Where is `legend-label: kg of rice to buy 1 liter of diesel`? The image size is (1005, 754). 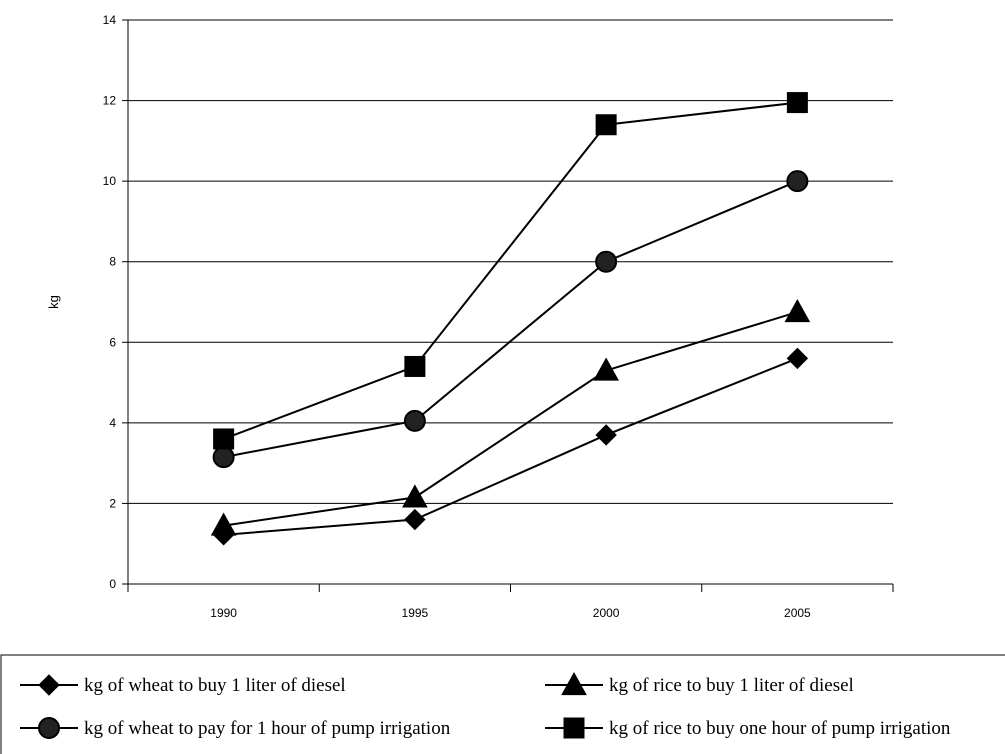
legend-label: kg of rice to buy 1 liter of diesel is located at coordinates (731, 685).